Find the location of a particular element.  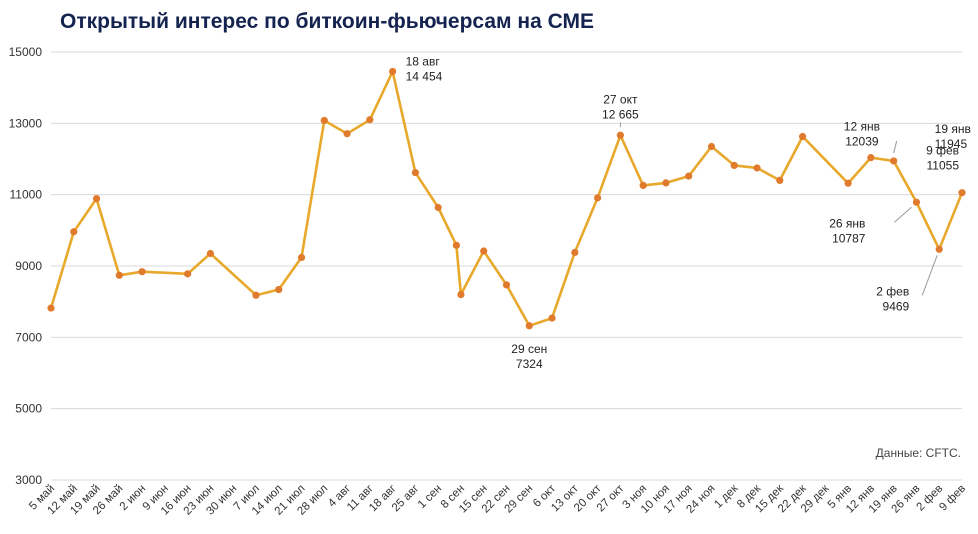

data-label-line: 27 окт is located at coordinates (620, 99).